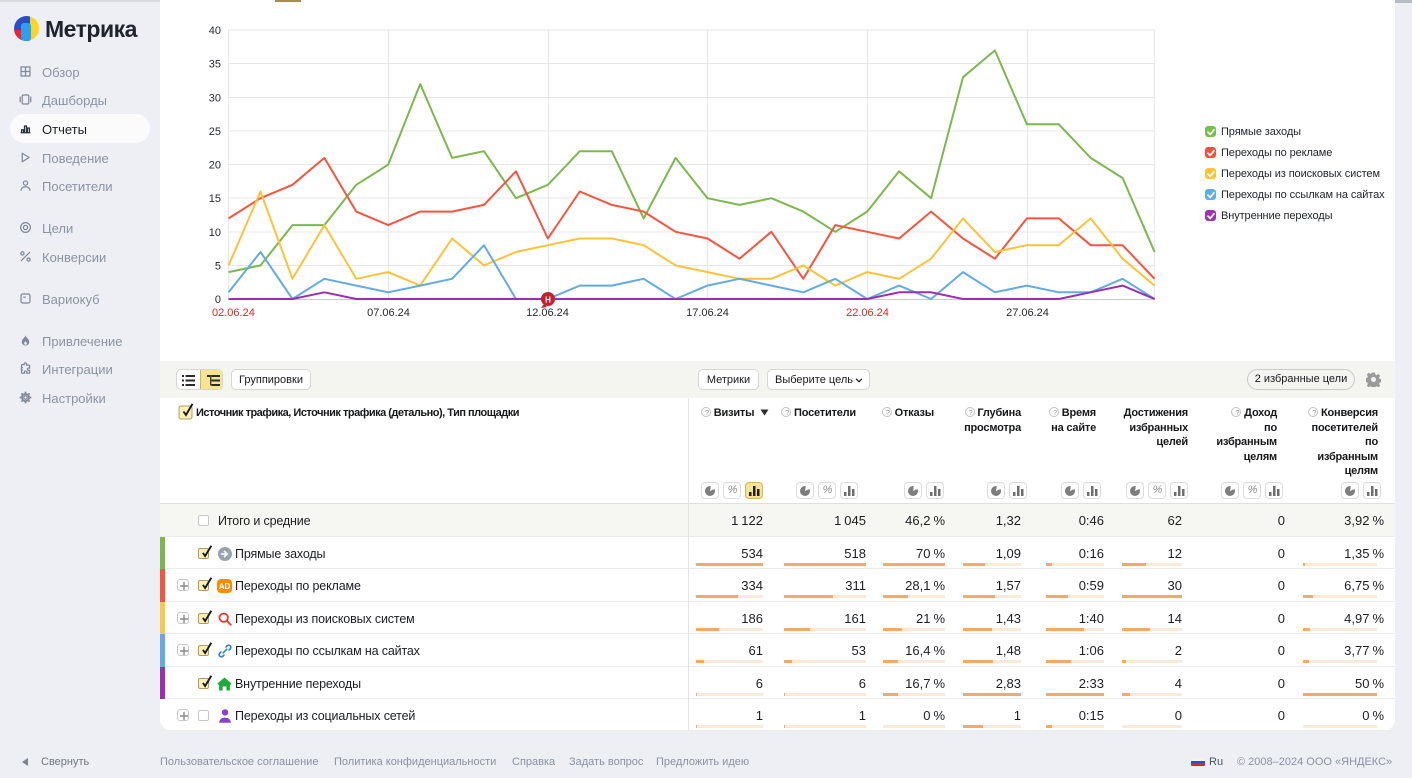  What do you see at coordinates (215, 233) in the screenshot?
I see `svg-text: 10` at bounding box center [215, 233].